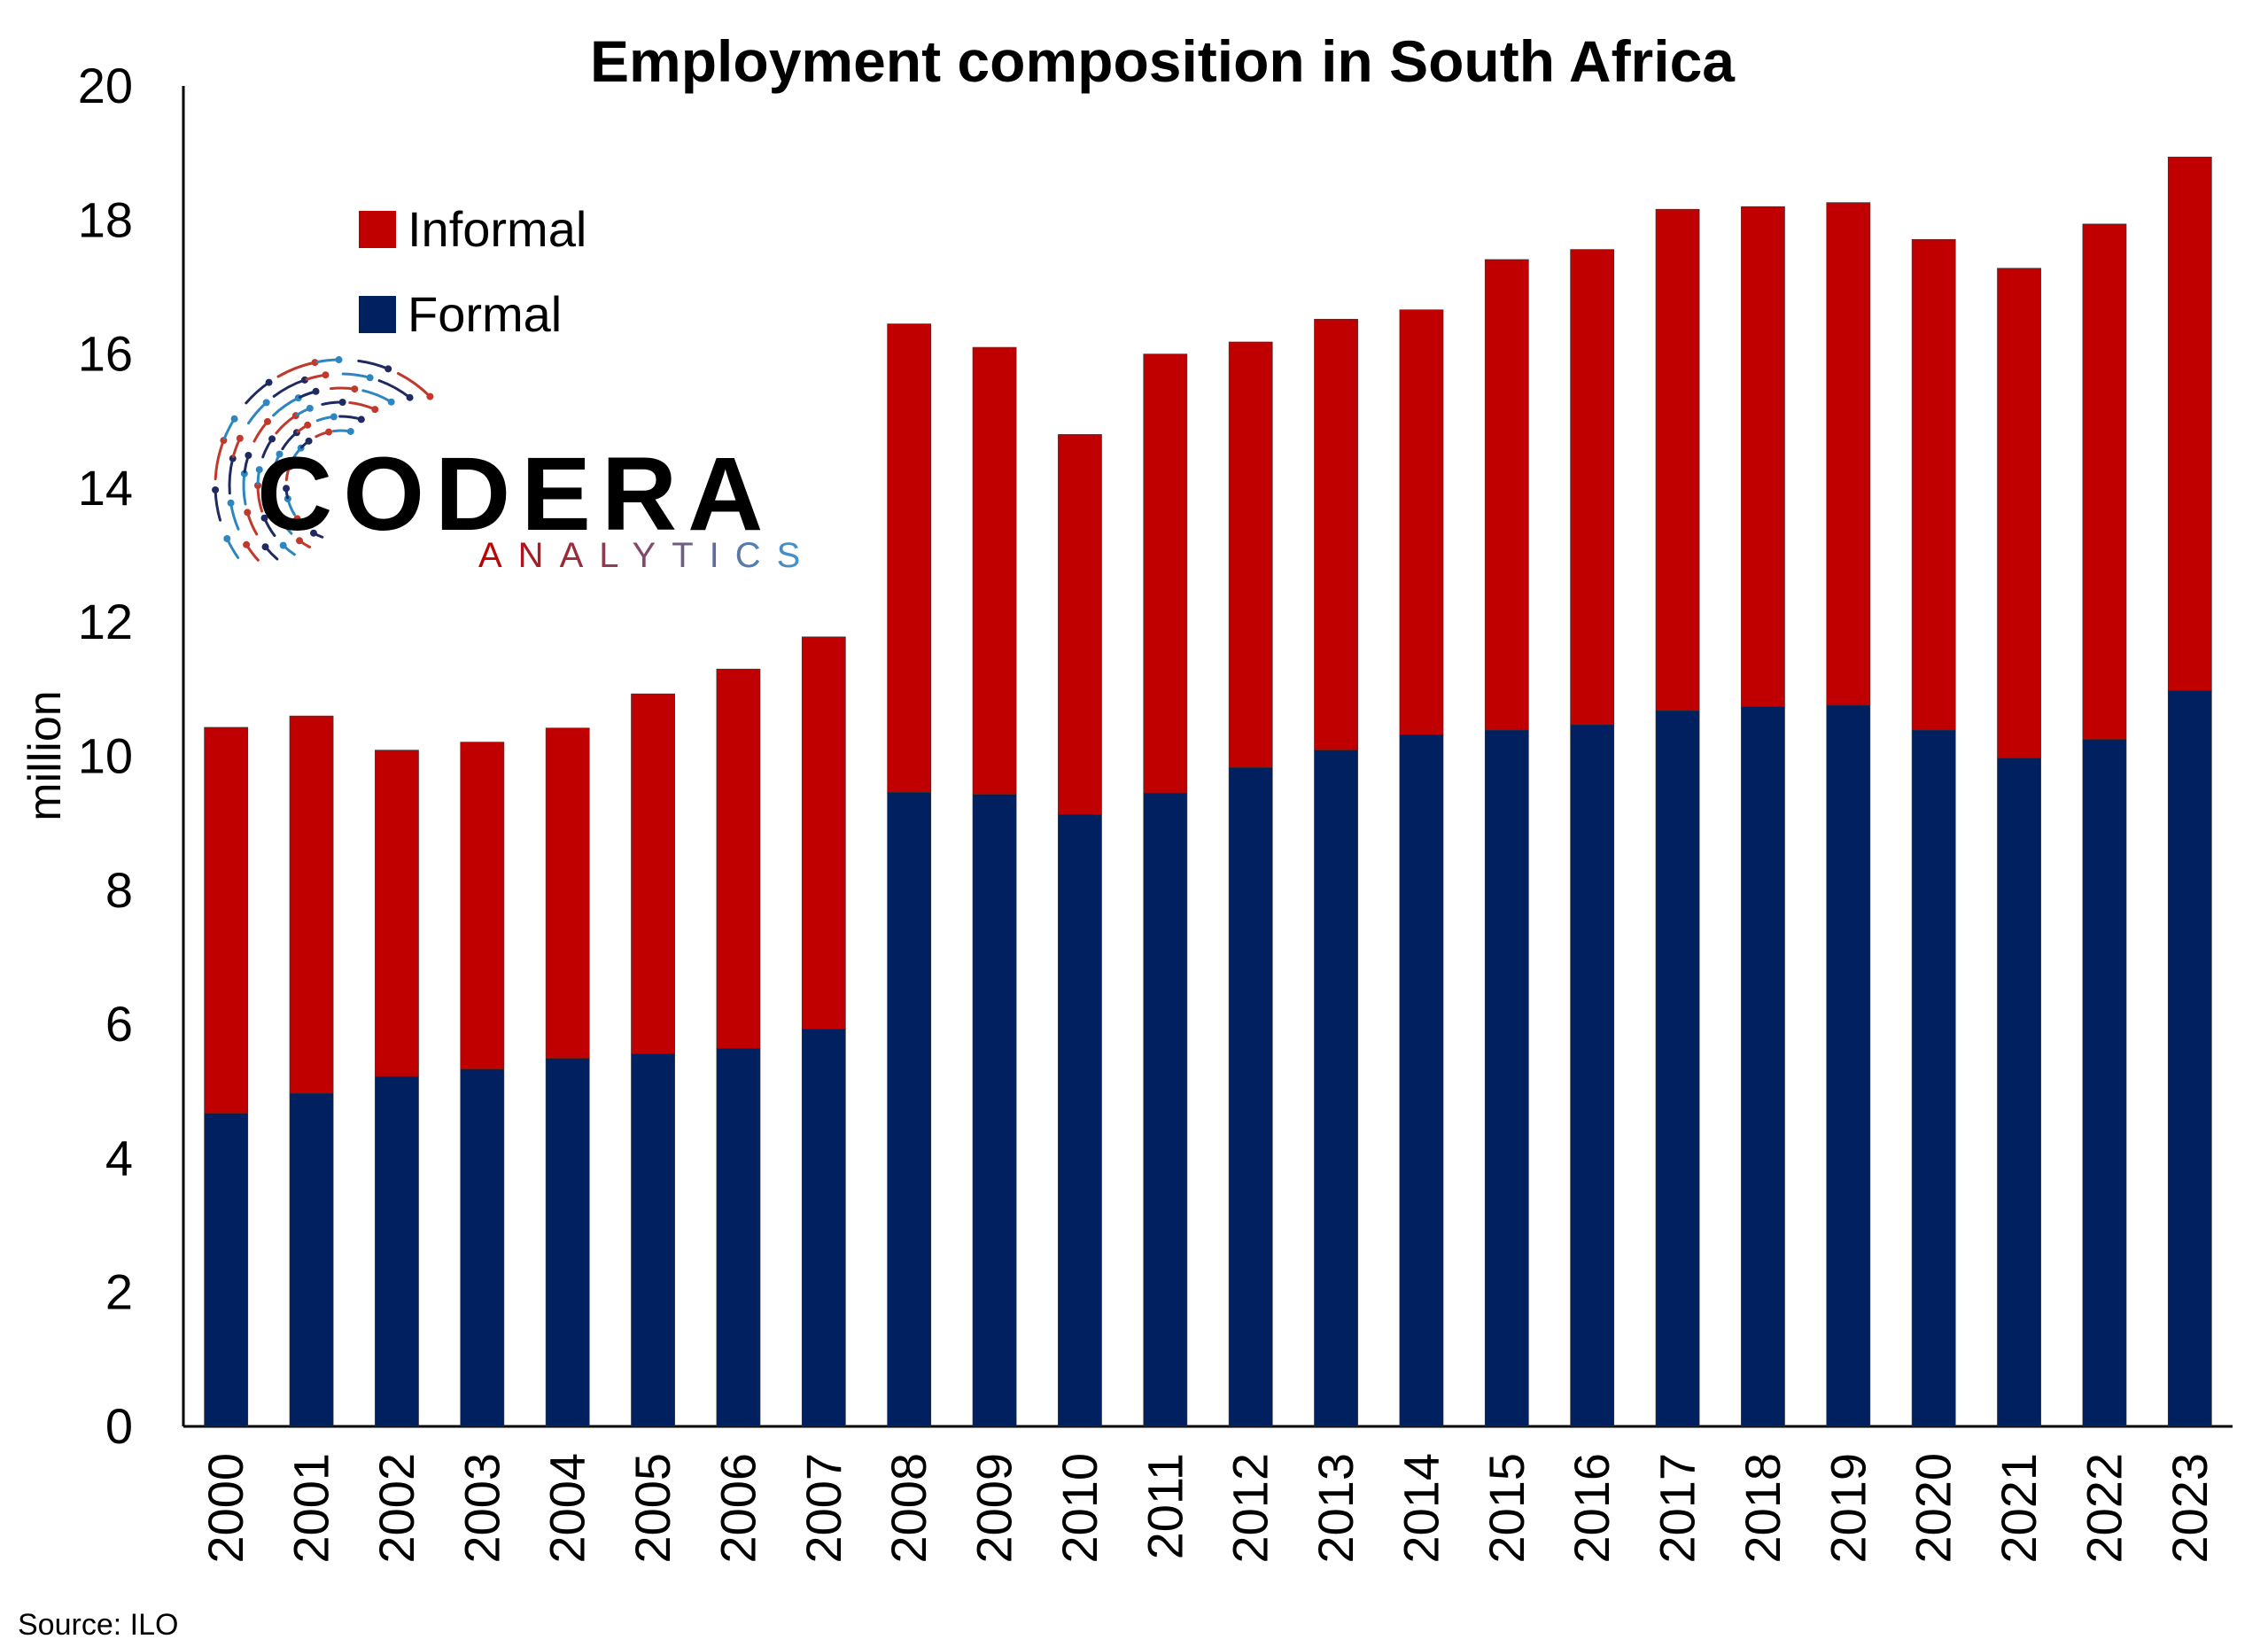 The image size is (2268, 1647). What do you see at coordinates (1848, 1508) in the screenshot?
I see `x-tick-label: 2019` at bounding box center [1848, 1508].